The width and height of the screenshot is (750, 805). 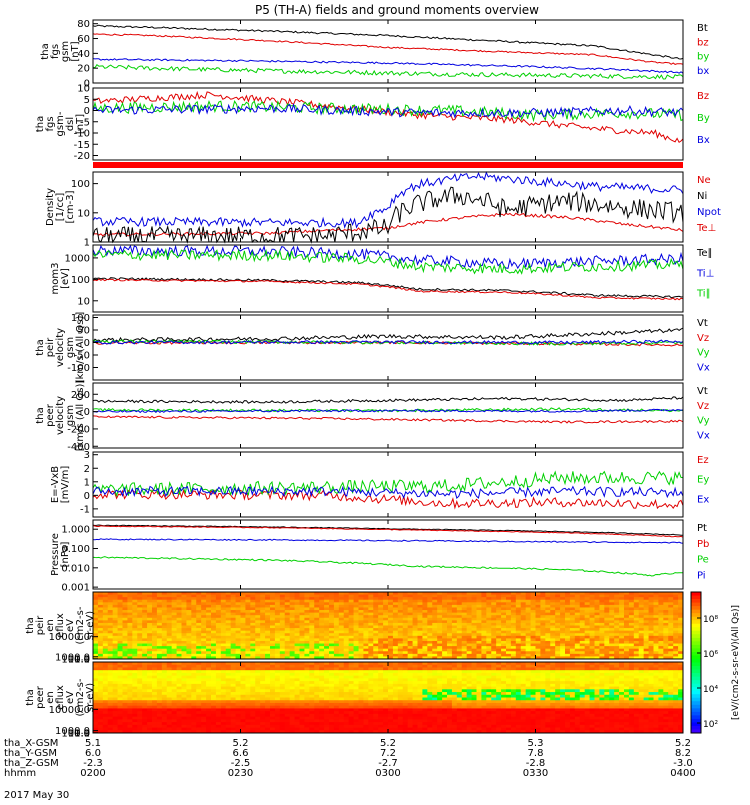 I want to click on legend-Te∥: Te∥, so click(x=704, y=253).